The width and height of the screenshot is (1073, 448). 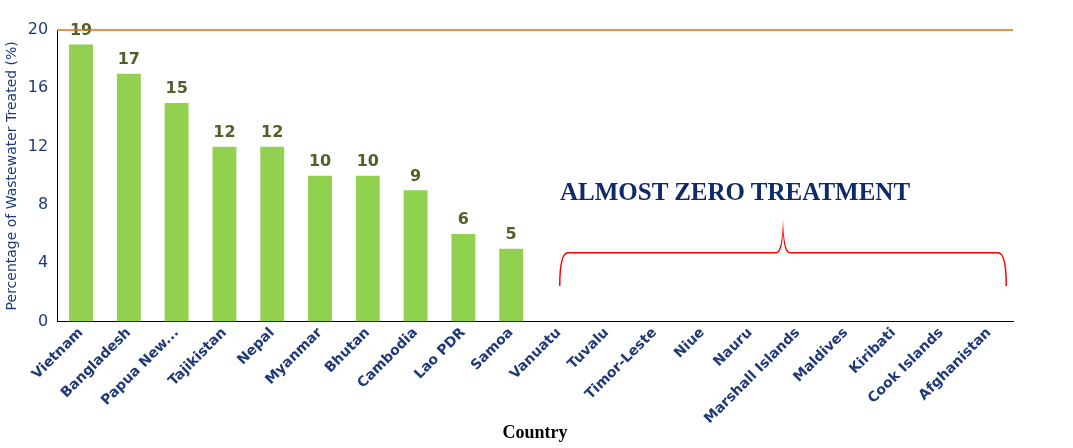 What do you see at coordinates (38, 145) in the screenshot?
I see `y-tick-label: 12` at bounding box center [38, 145].